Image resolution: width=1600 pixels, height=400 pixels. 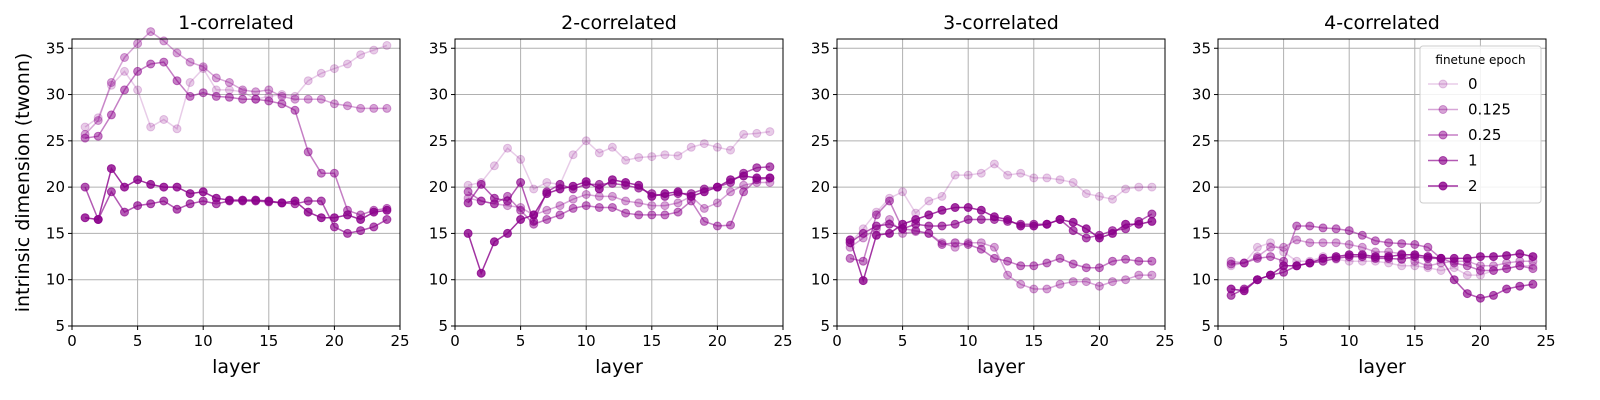 I want to click on x-tick-label: 25, so click(x=782, y=341).